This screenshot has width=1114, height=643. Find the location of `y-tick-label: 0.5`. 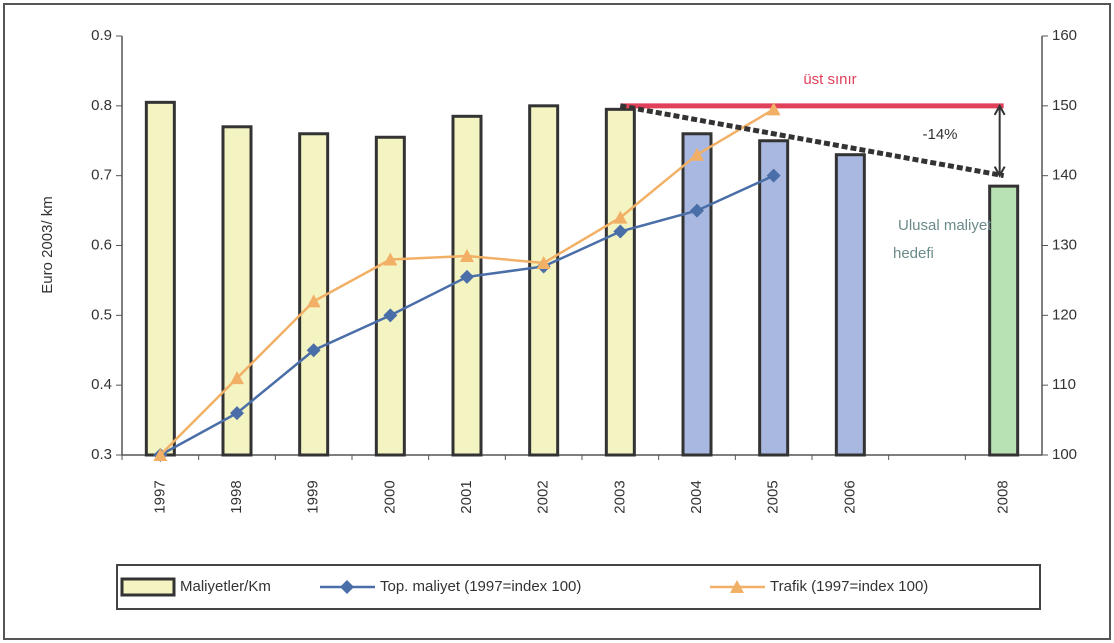

y-tick-label: 0.5 is located at coordinates (101, 314).